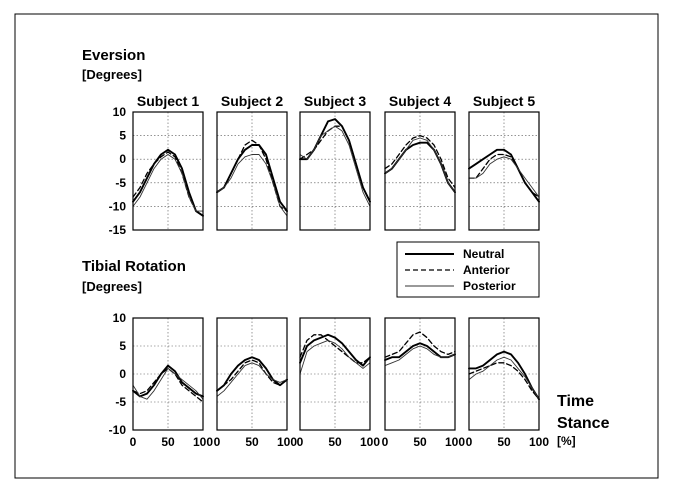 Image resolution: width=673 pixels, height=484 pixels. I want to click on x-axis-unit: [%], so click(566, 441).